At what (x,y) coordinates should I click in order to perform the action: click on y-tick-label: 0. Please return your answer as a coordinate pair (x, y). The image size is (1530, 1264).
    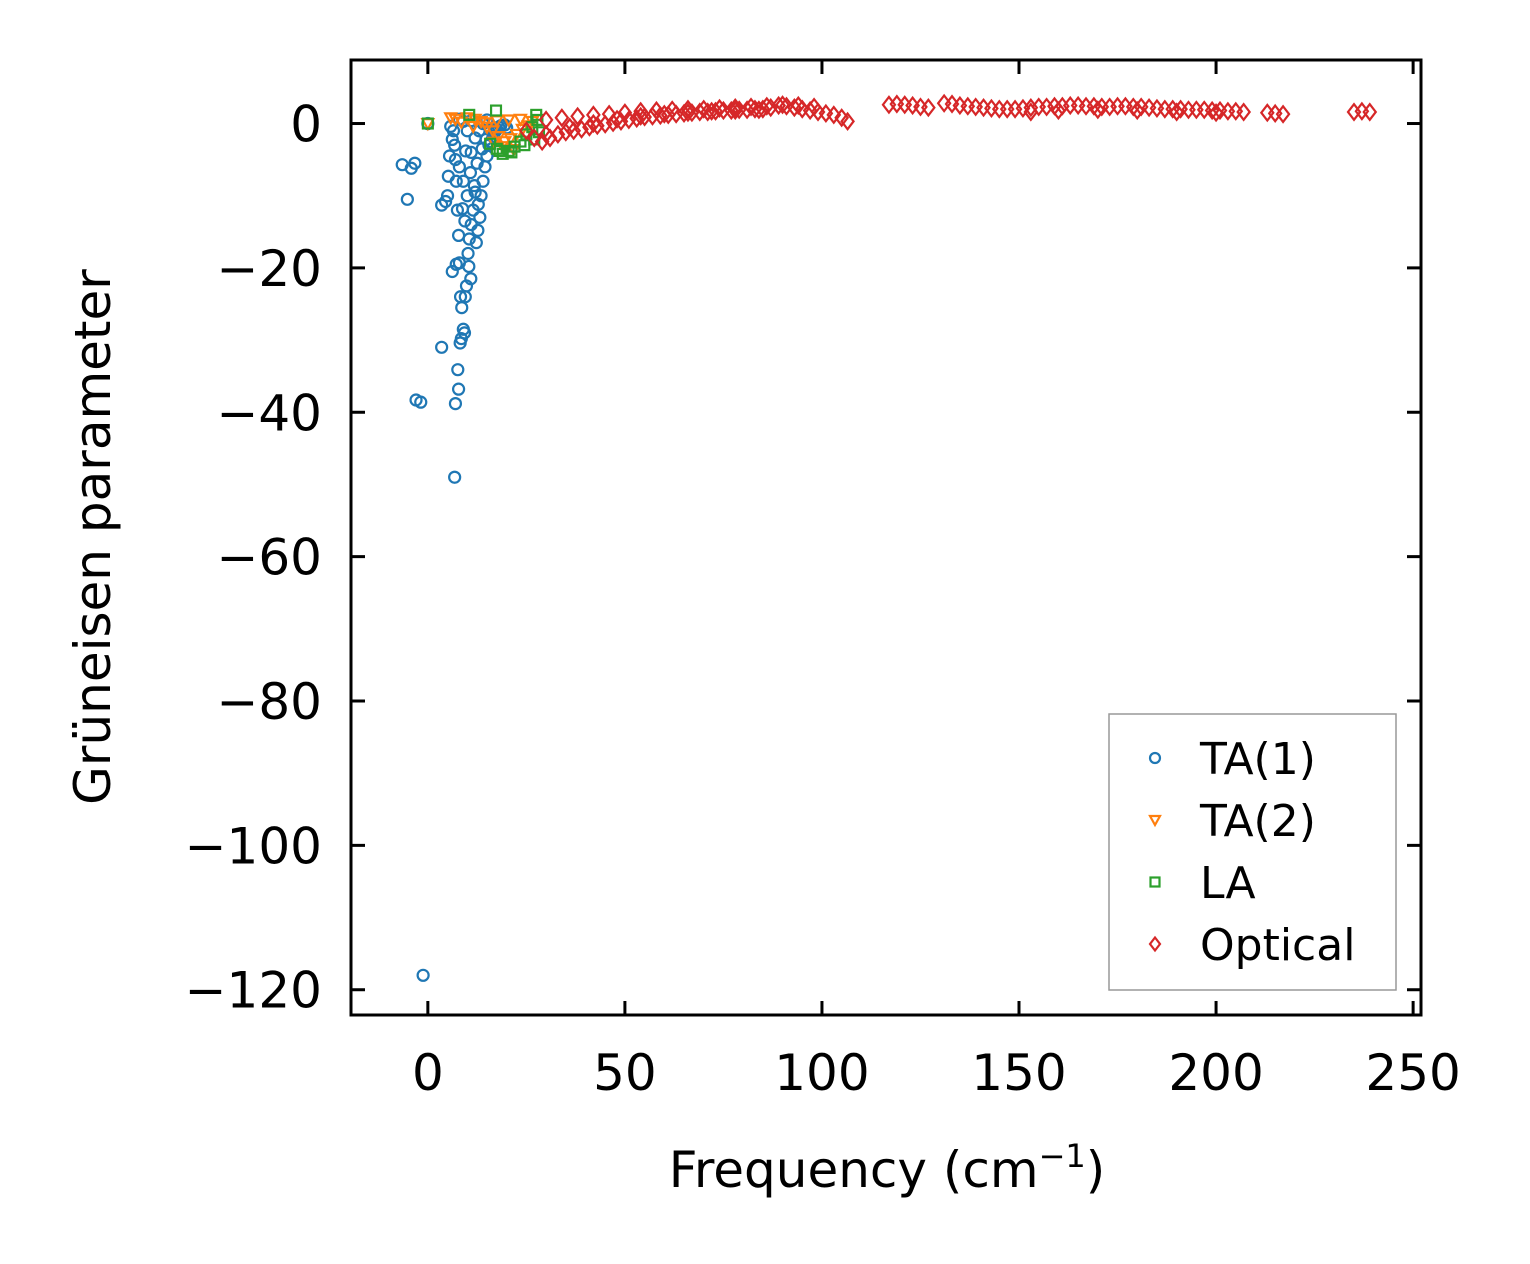
    Looking at the image, I should click on (306, 125).